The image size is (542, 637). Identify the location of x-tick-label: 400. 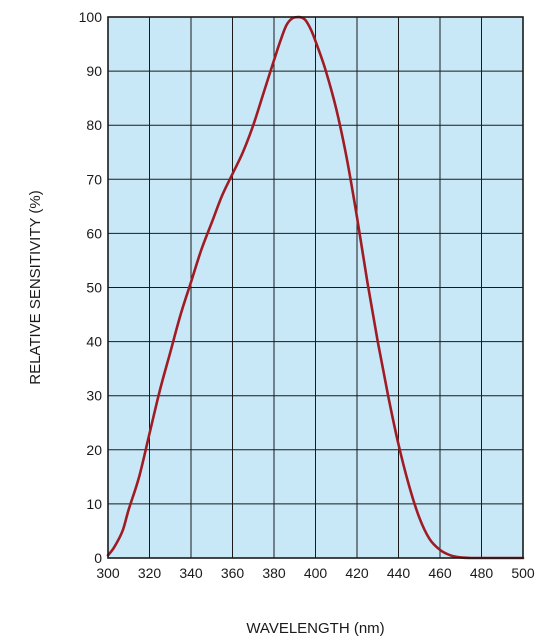
(316, 573).